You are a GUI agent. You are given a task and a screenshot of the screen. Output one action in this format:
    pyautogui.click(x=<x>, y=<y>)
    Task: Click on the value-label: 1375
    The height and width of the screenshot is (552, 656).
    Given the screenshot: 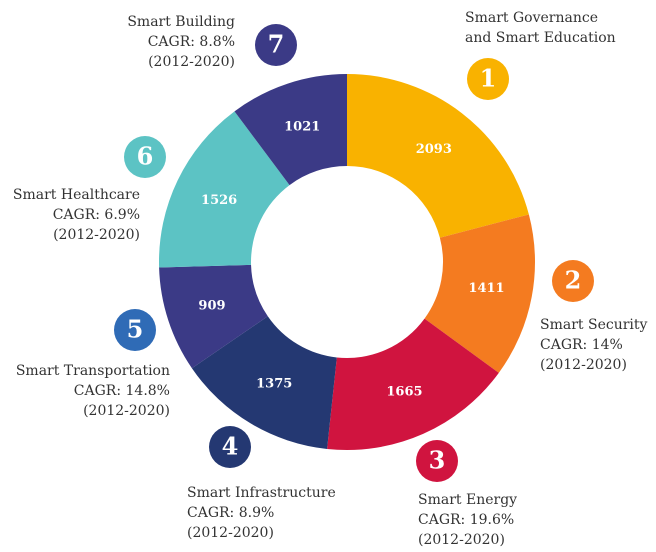 What is the action you would take?
    pyautogui.click(x=274, y=383)
    